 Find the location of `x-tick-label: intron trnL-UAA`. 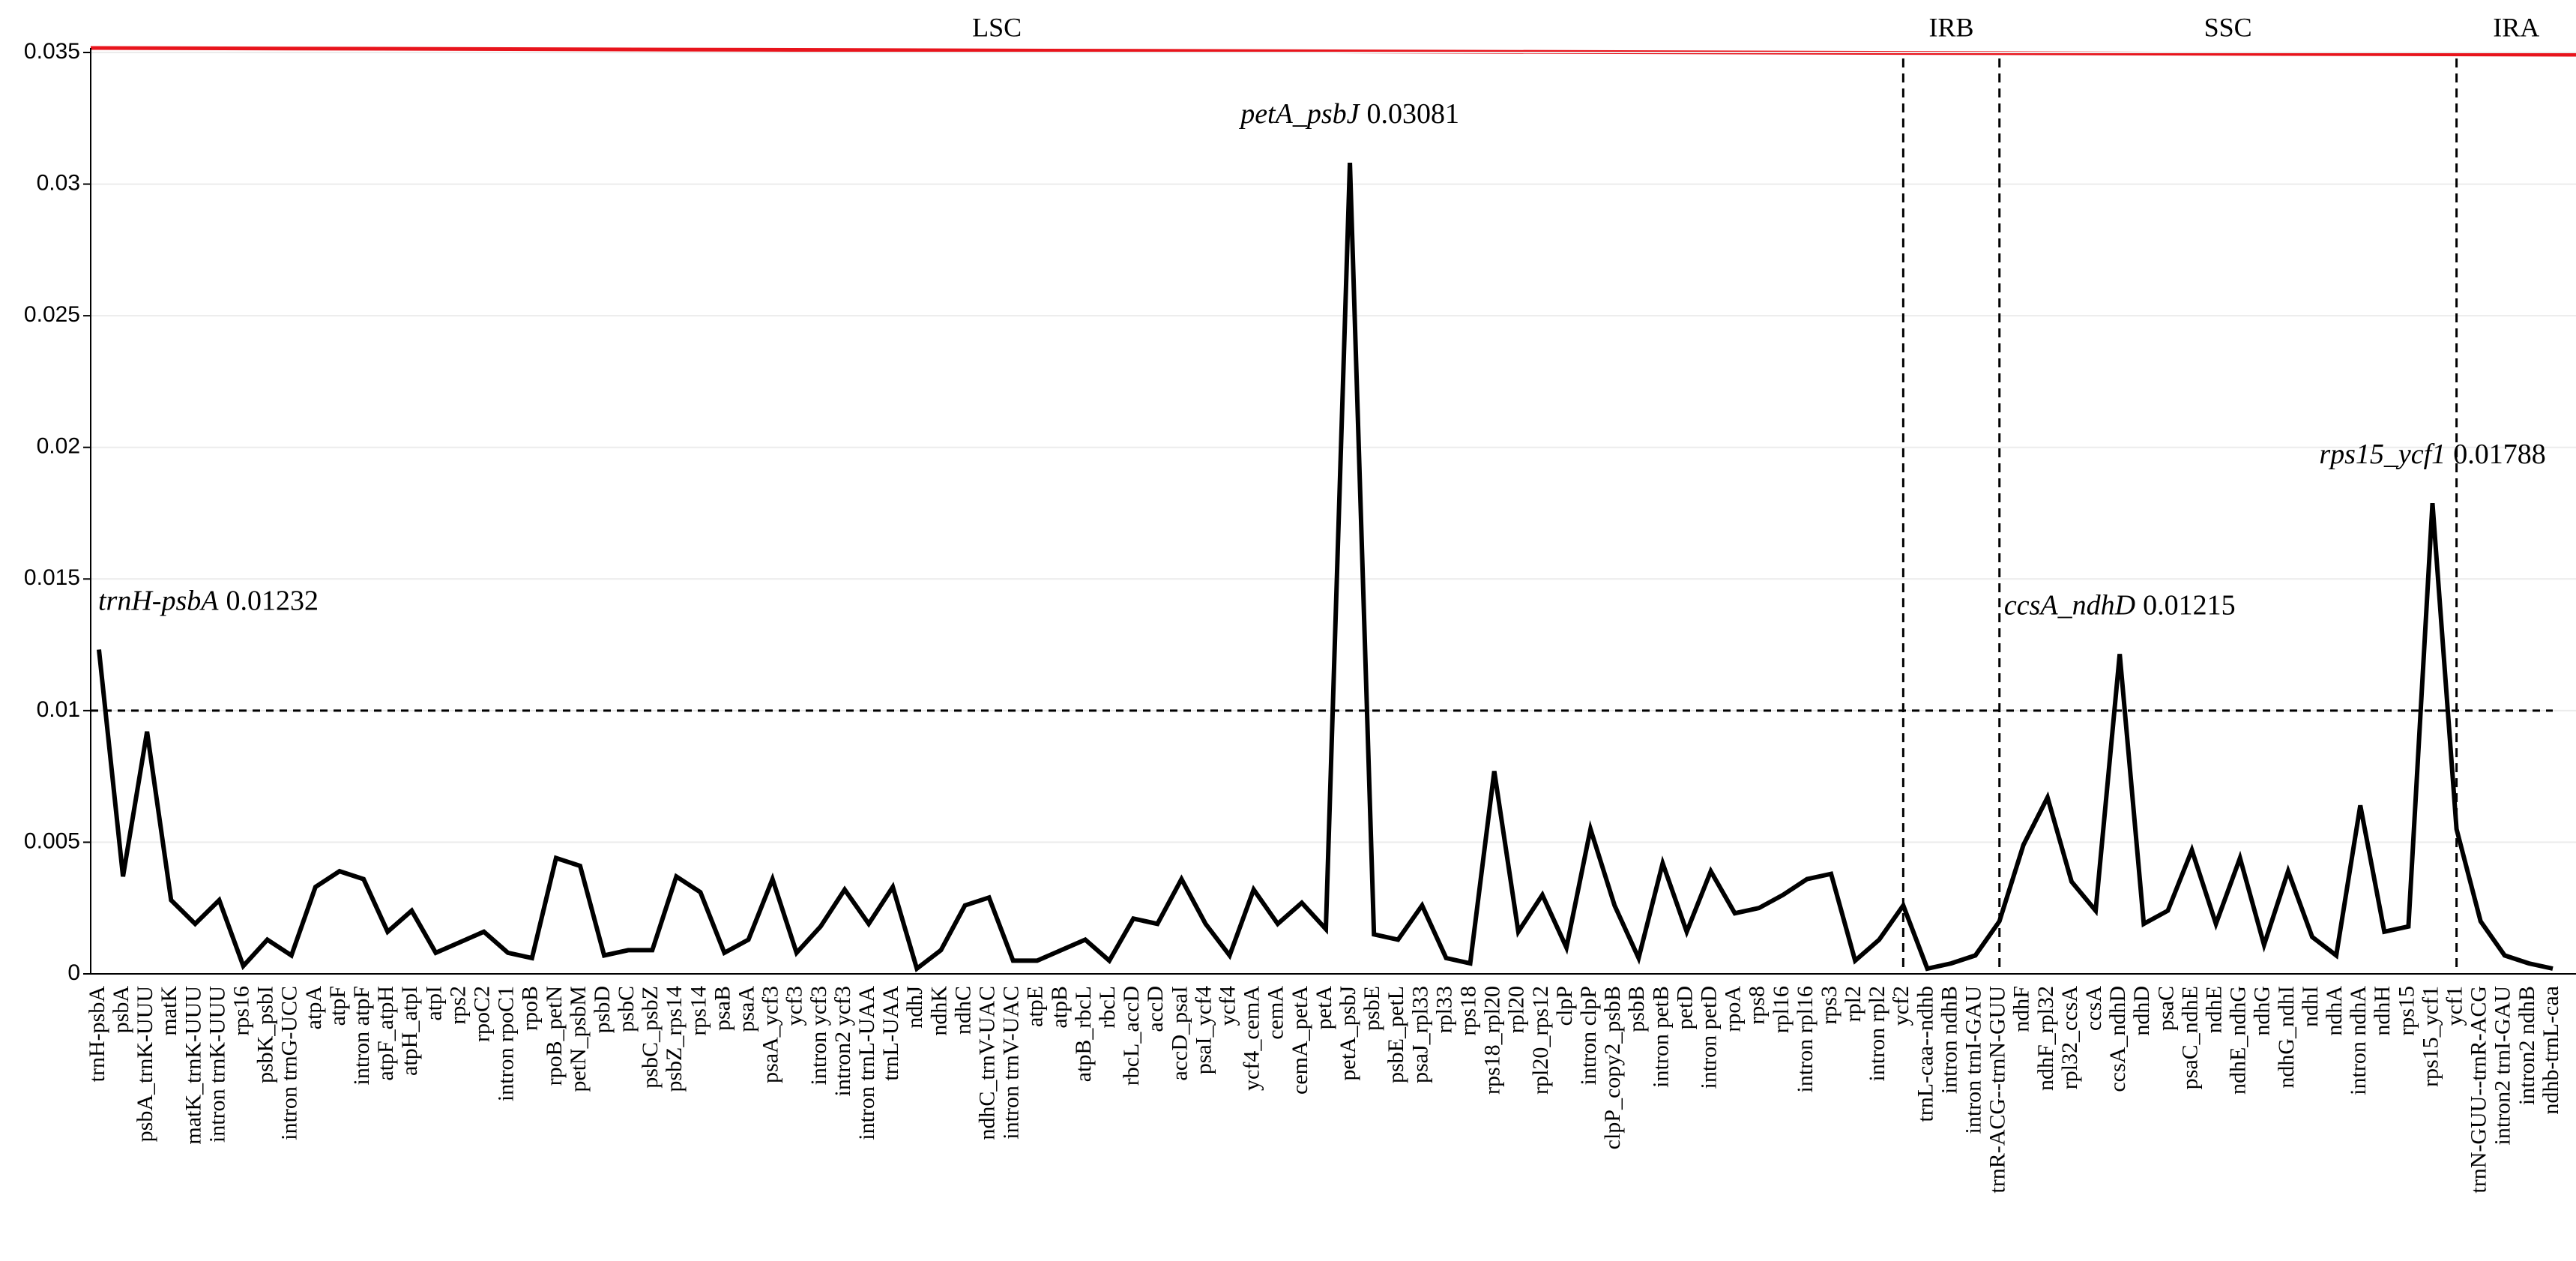

x-tick-label: intron trnL-UAA is located at coordinates (867, 1063).